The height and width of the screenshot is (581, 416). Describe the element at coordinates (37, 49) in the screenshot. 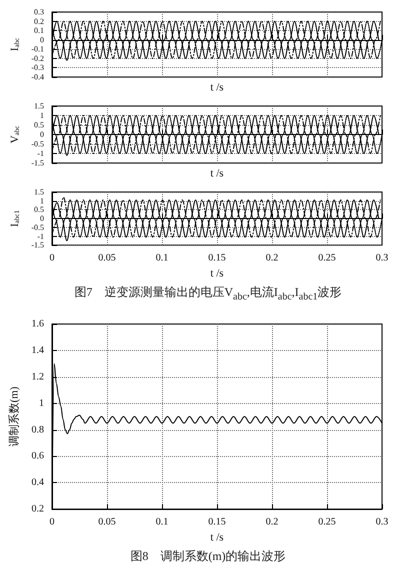

I see `y-tick-label: -0.1` at that location.